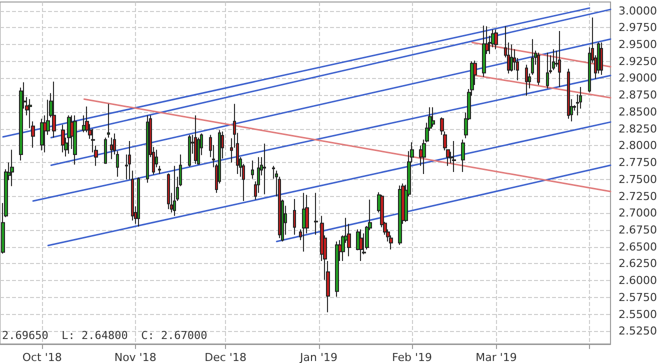 This screenshot has width=660, height=363. What do you see at coordinates (496, 357) in the screenshot?
I see `x-tick-label: Mar '19` at bounding box center [496, 357].